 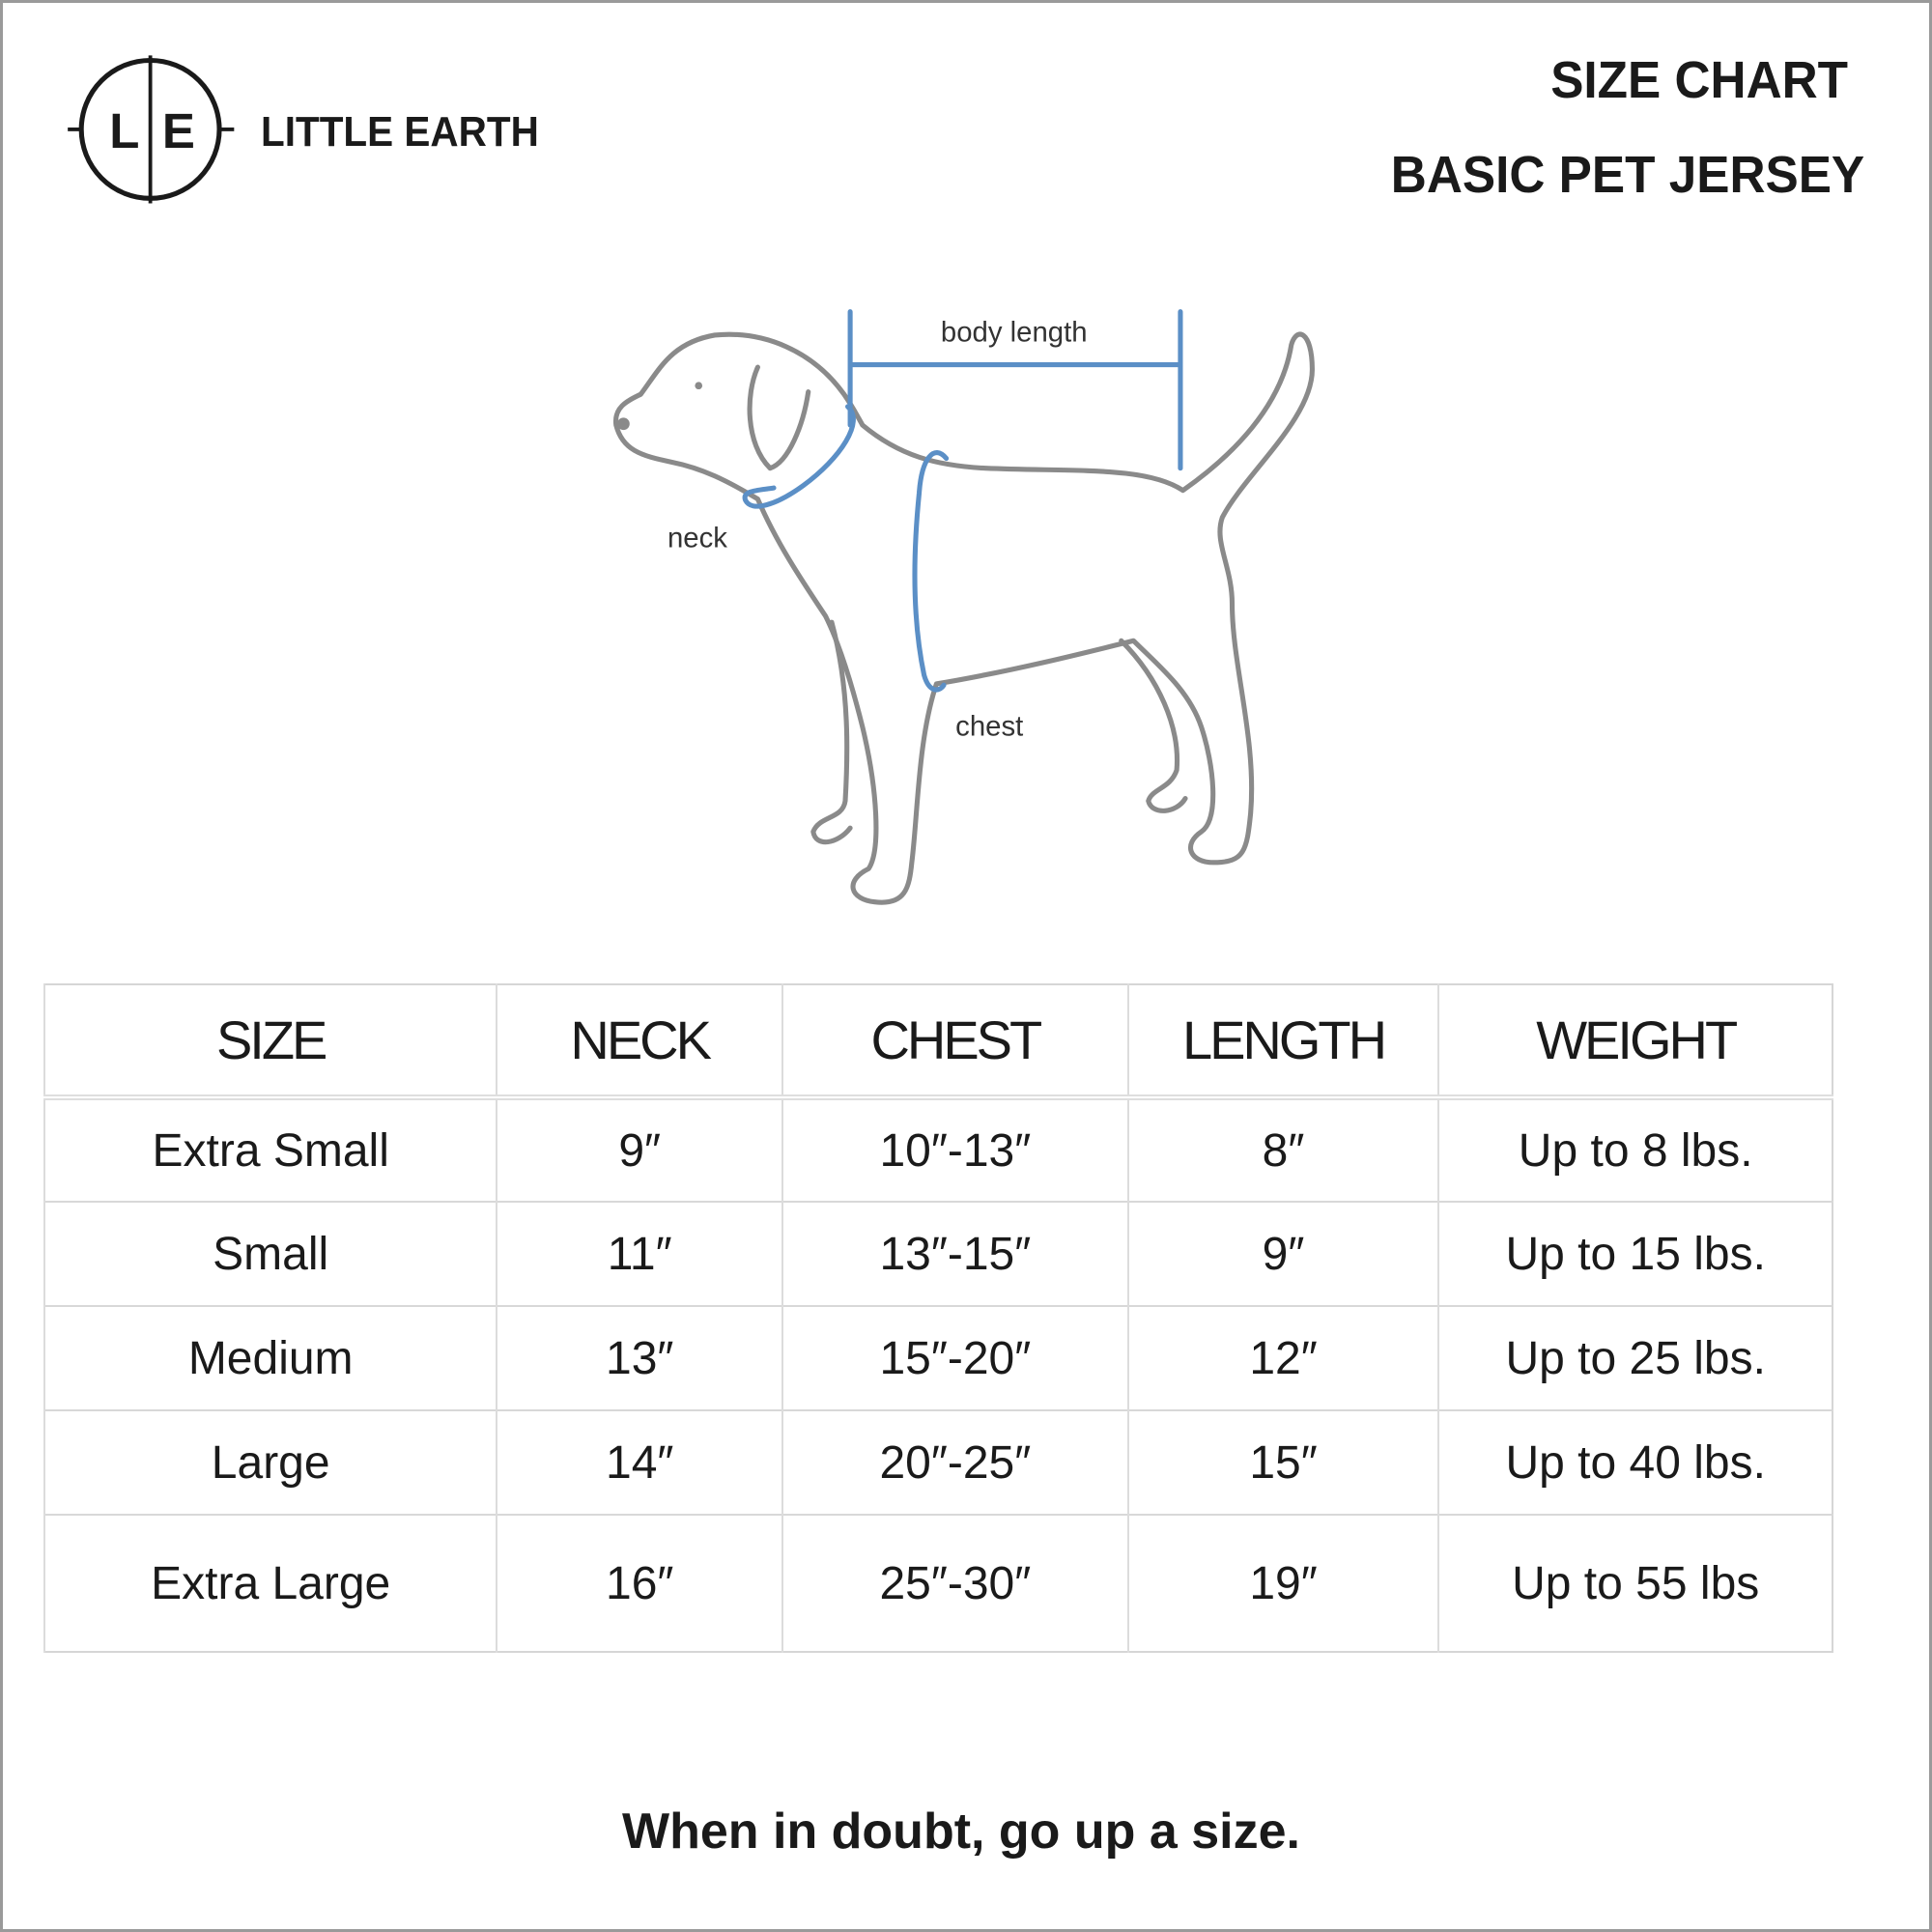 I want to click on logo-letter-e: E, so click(x=178, y=130).